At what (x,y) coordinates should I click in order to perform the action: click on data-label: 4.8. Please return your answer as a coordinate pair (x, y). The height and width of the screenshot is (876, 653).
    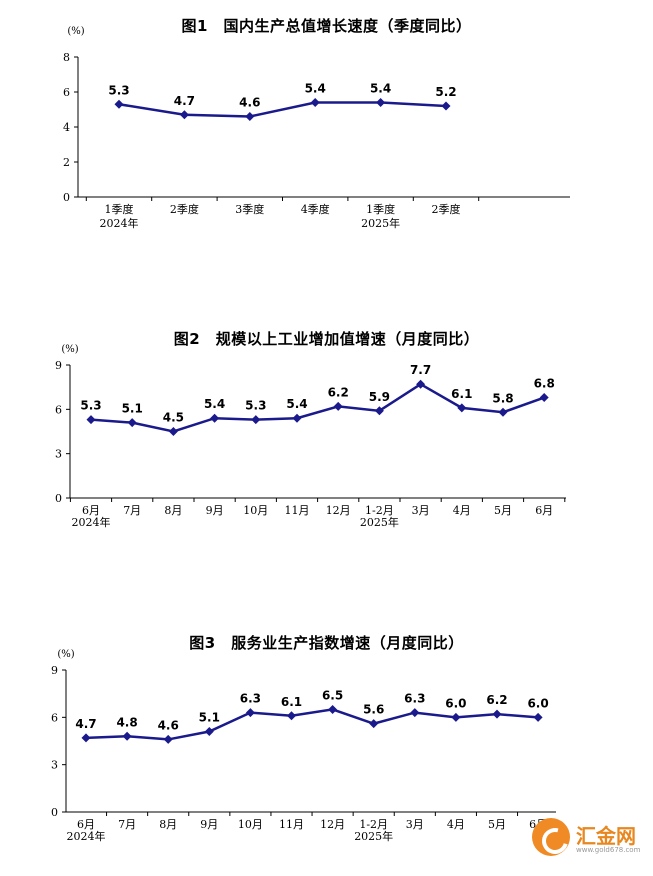
    Looking at the image, I should click on (126, 722).